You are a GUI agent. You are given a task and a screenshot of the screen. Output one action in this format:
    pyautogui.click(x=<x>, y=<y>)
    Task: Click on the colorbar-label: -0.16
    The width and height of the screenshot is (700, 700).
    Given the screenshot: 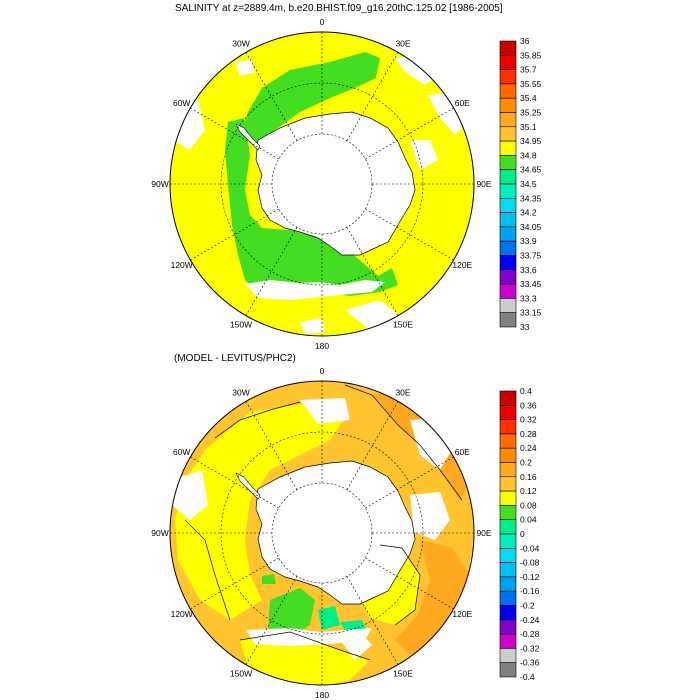 What is the action you would take?
    pyautogui.click(x=530, y=591)
    